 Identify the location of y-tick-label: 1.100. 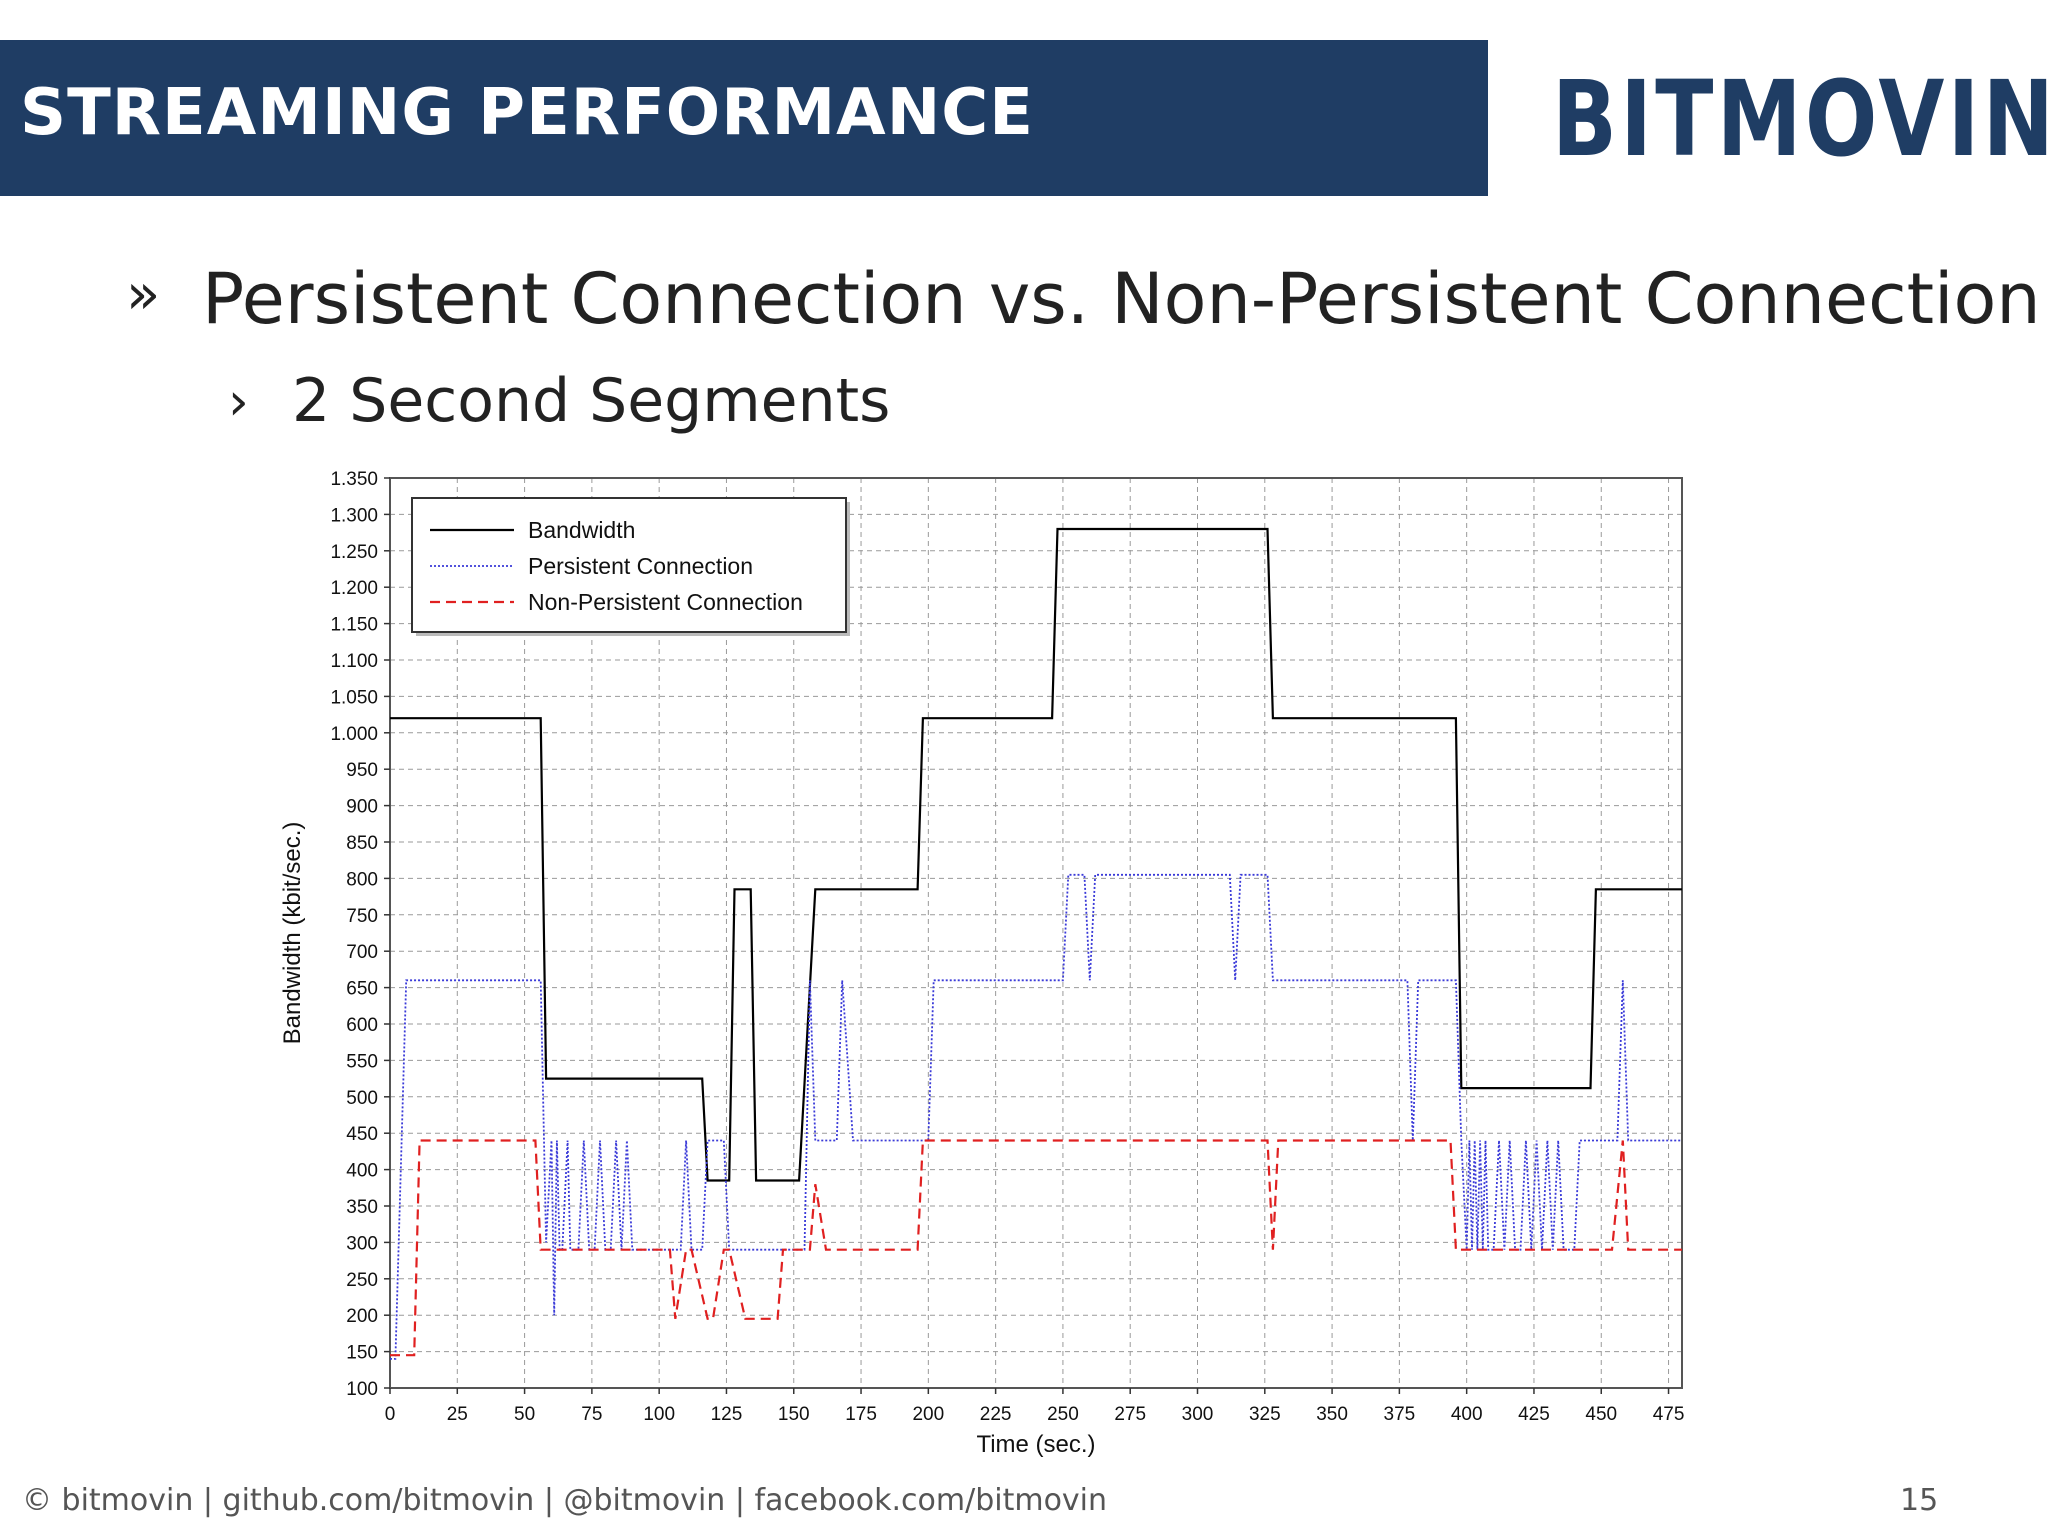
(354, 661).